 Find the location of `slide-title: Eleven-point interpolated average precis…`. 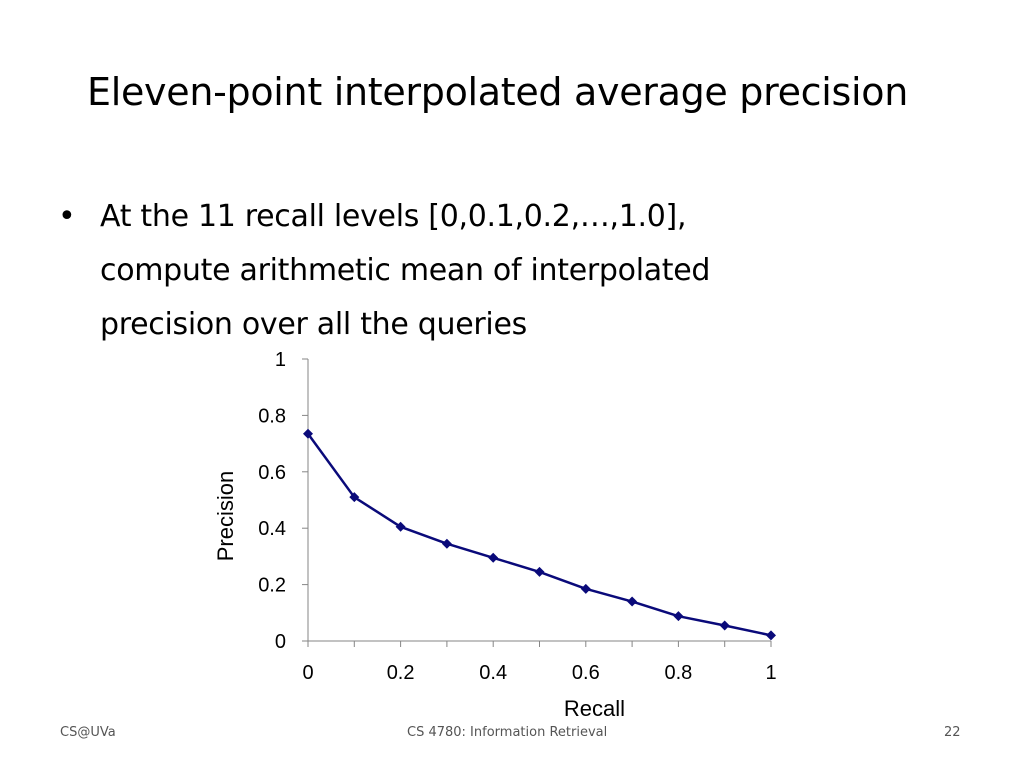

slide-title: Eleven-point interpolated average precis… is located at coordinates (498, 92).